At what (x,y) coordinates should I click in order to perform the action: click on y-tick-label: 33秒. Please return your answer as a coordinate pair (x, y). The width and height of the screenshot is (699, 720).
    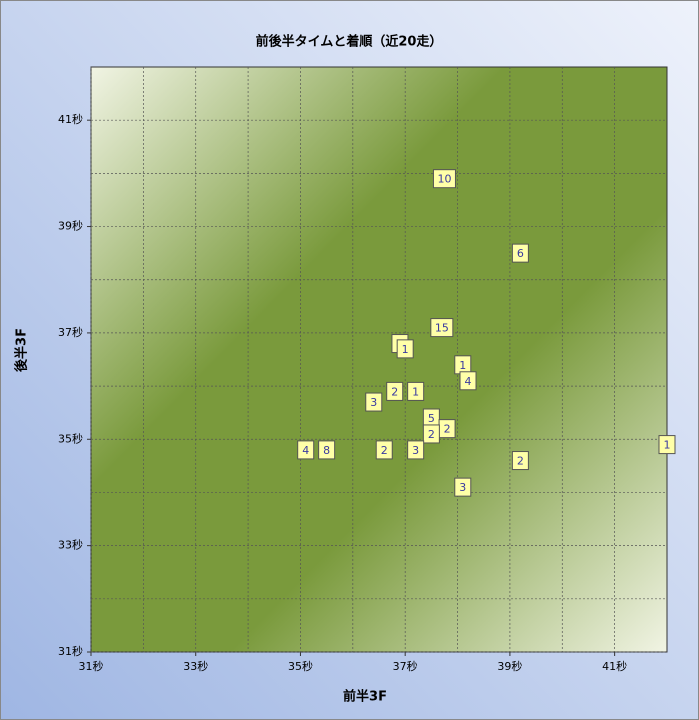
    Looking at the image, I should click on (70, 545).